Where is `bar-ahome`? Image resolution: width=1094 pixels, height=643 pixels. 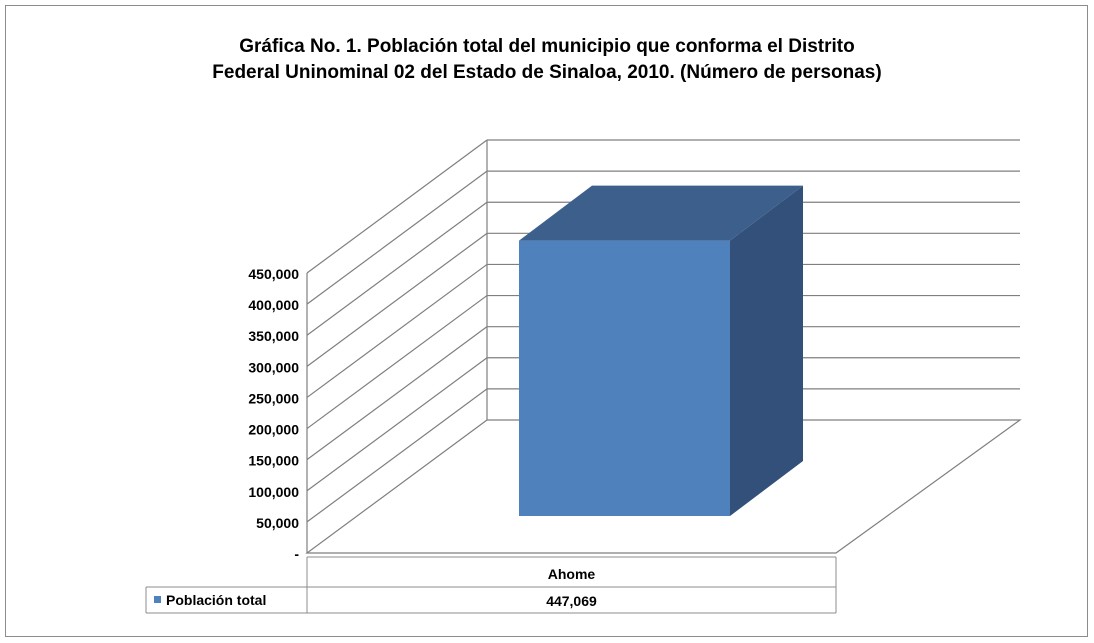 bar-ahome is located at coordinates (661, 350).